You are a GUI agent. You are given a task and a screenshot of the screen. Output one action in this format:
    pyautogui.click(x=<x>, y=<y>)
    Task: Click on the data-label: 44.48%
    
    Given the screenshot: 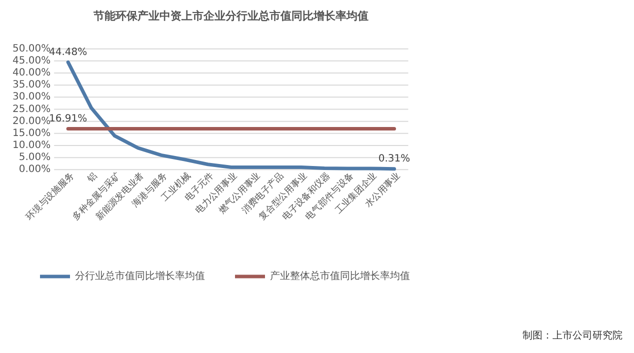 What is the action you would take?
    pyautogui.click(x=68, y=52)
    